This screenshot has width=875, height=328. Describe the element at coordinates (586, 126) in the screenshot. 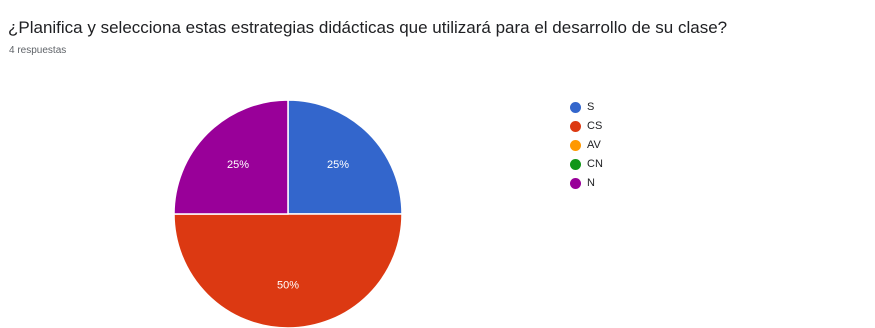

I see `legend-item-cs: CS` at that location.